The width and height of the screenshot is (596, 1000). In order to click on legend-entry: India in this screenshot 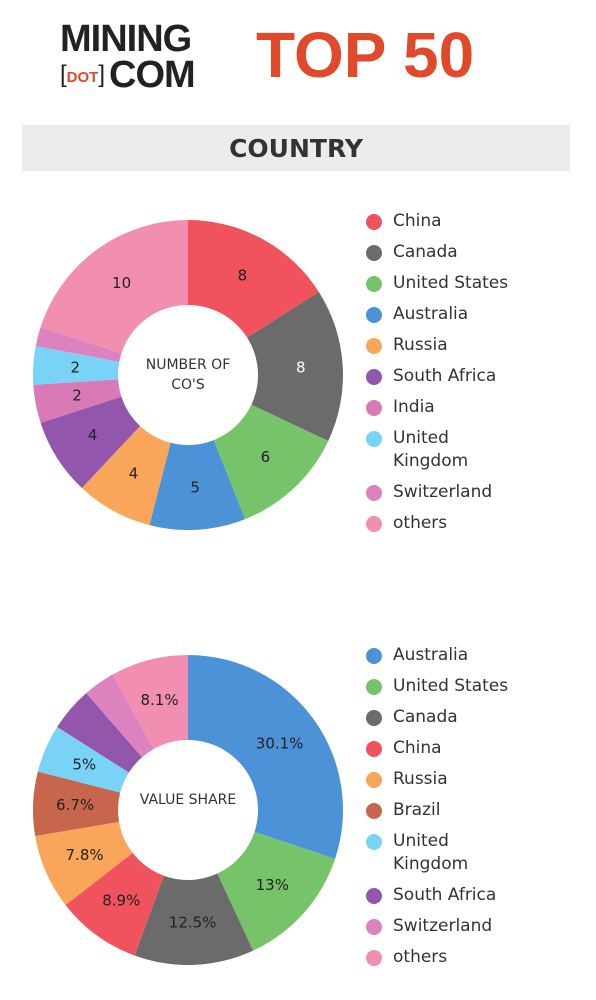, I will do `click(447, 407)`.